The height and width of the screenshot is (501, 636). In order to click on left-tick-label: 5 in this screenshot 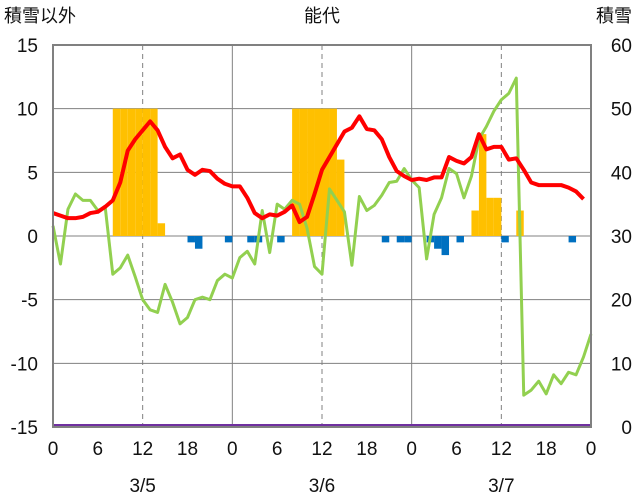, I will do `click(32, 173)`.